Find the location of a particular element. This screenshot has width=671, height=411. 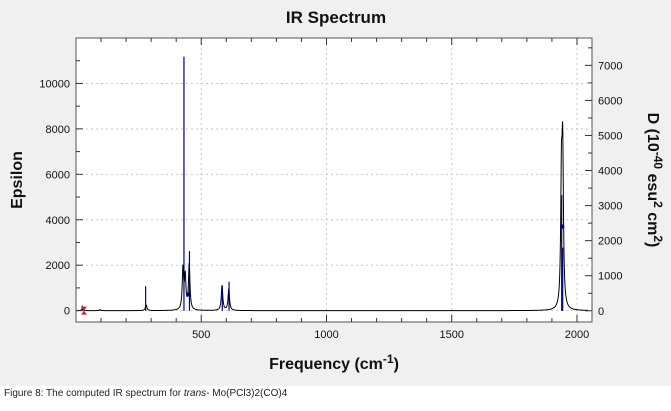

y-tick-label-left: 4000 is located at coordinates (58, 221).